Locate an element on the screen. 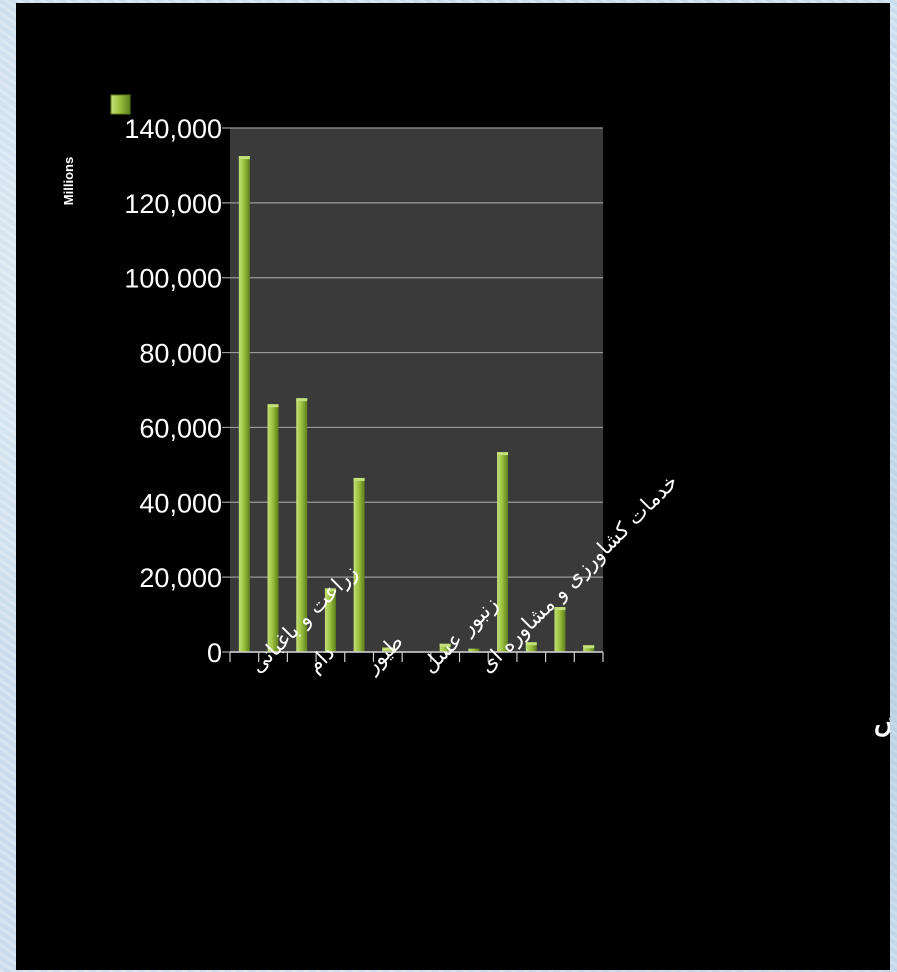 This screenshot has width=897, height=972. legend-swatch is located at coordinates (120, 104).